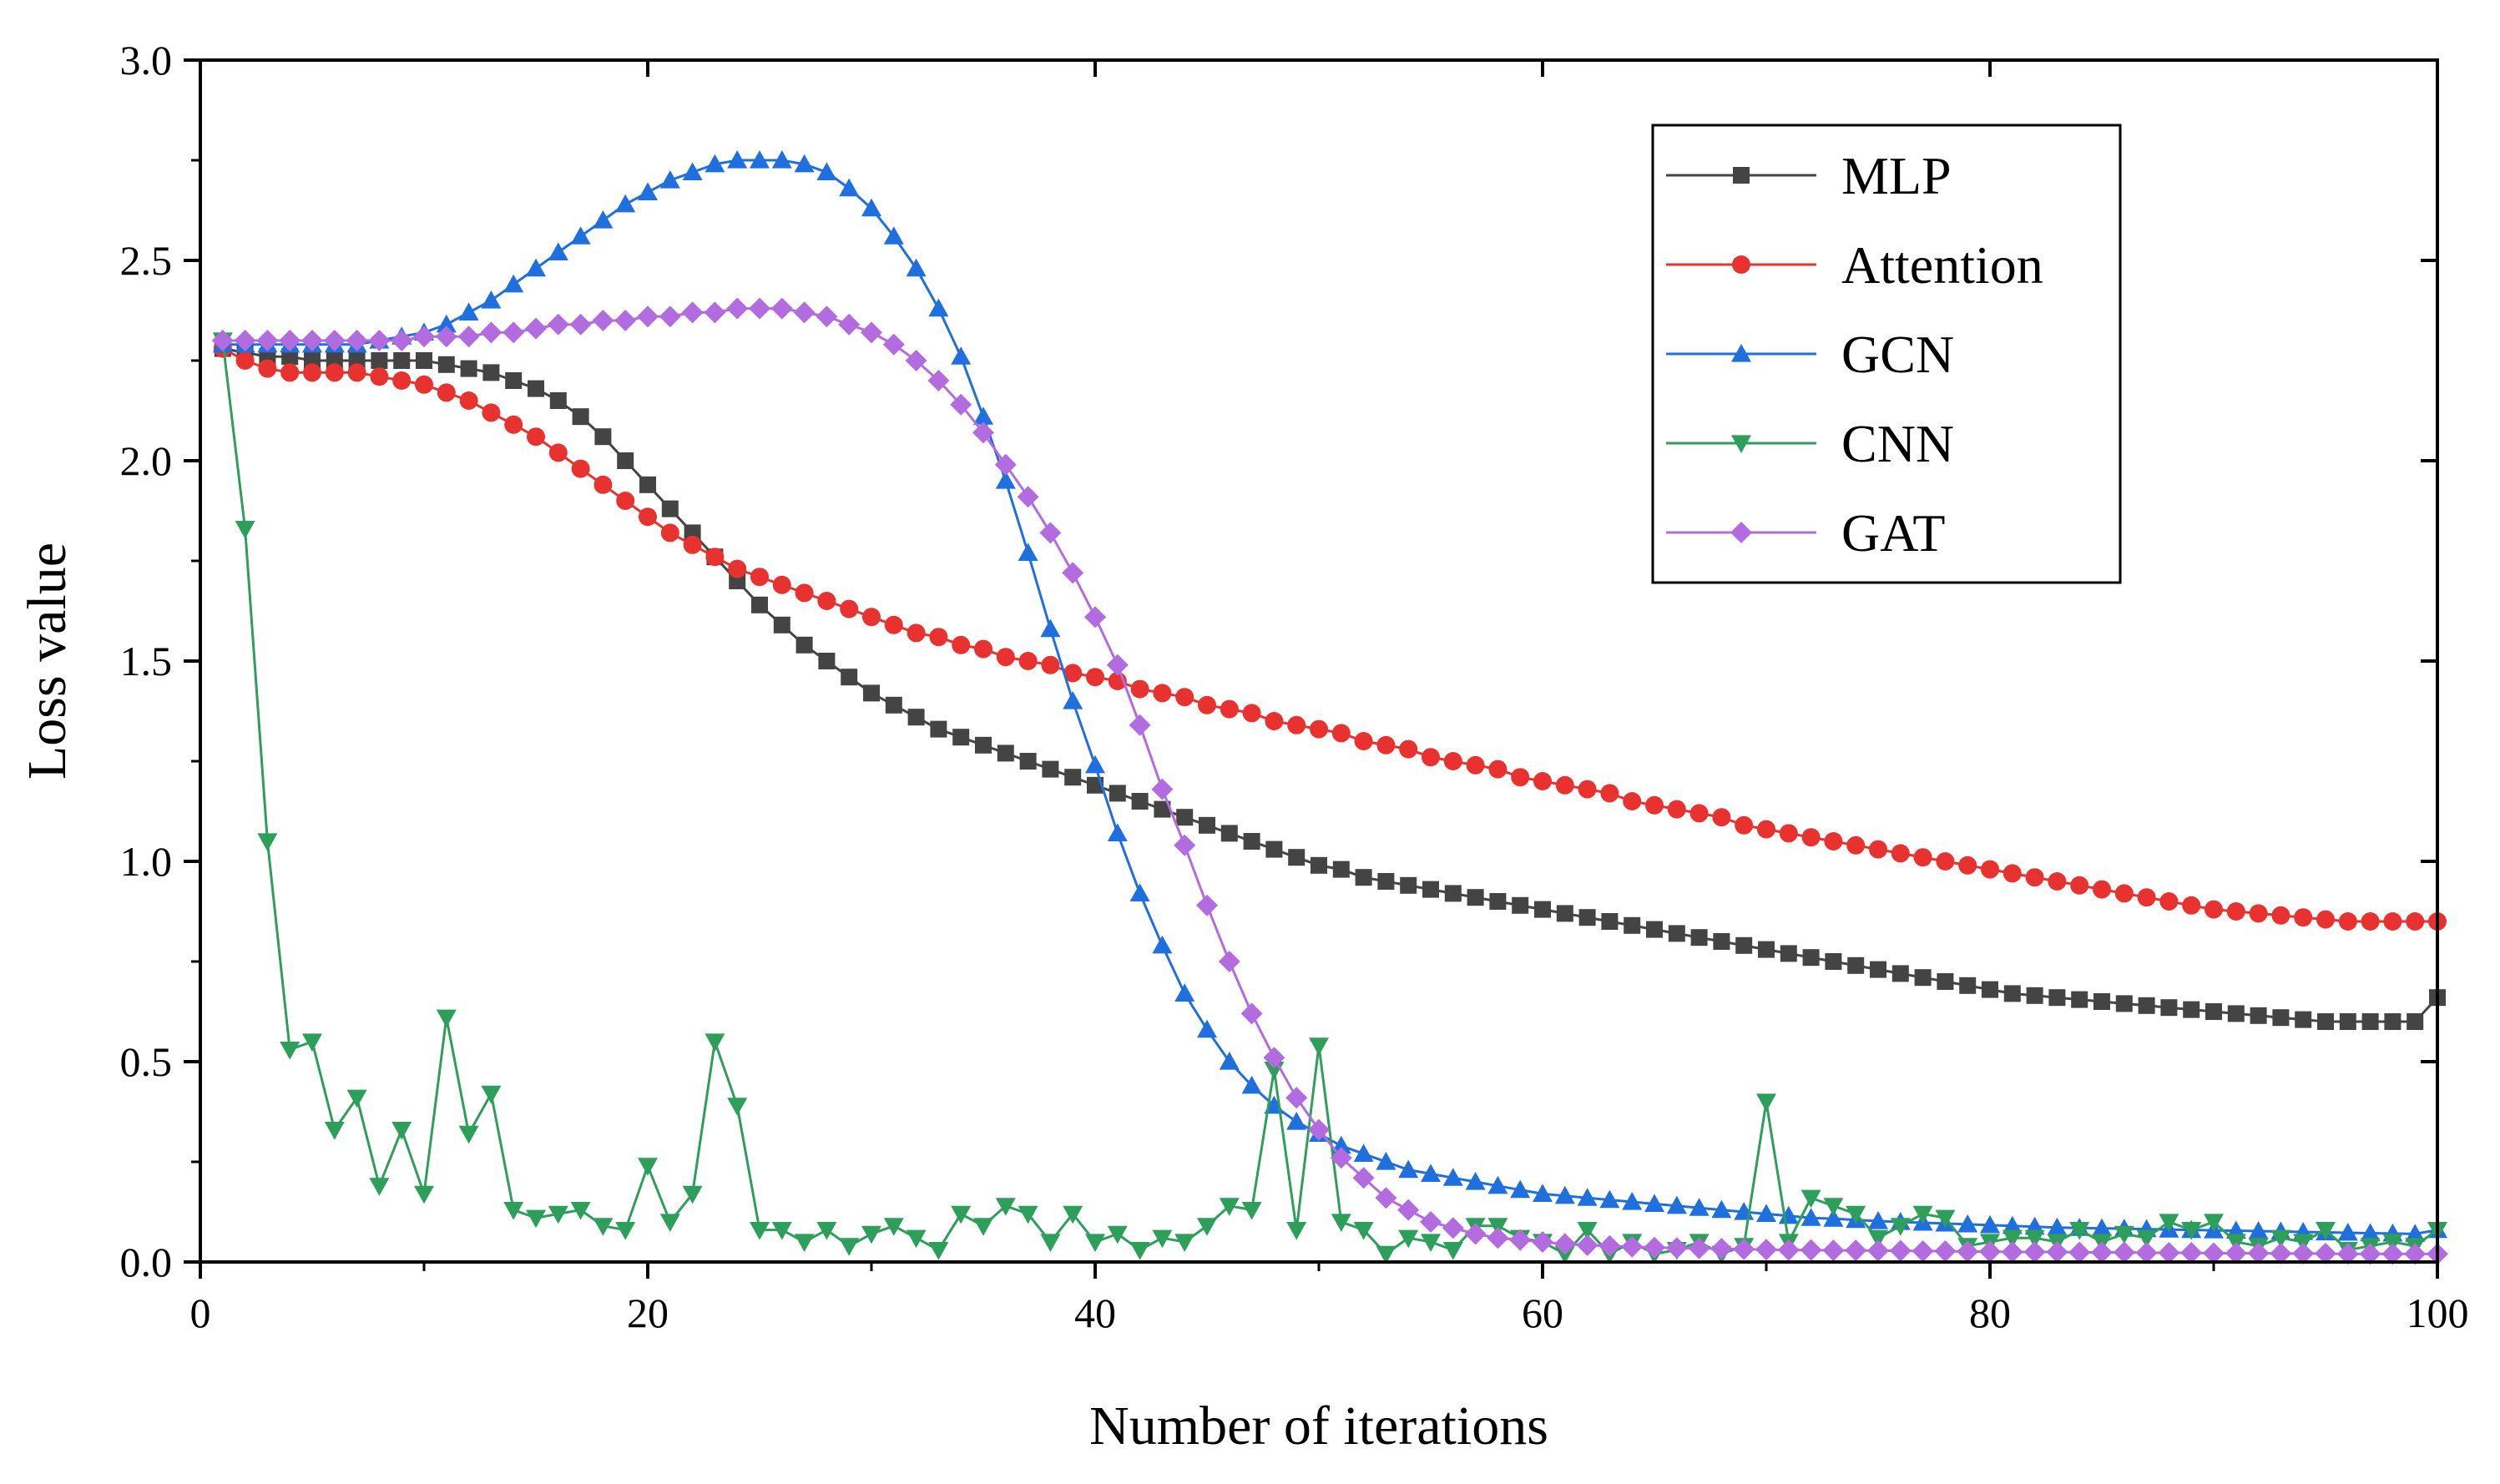  Describe the element at coordinates (200, 1313) in the screenshot. I see `x-tick-label: 0` at that location.